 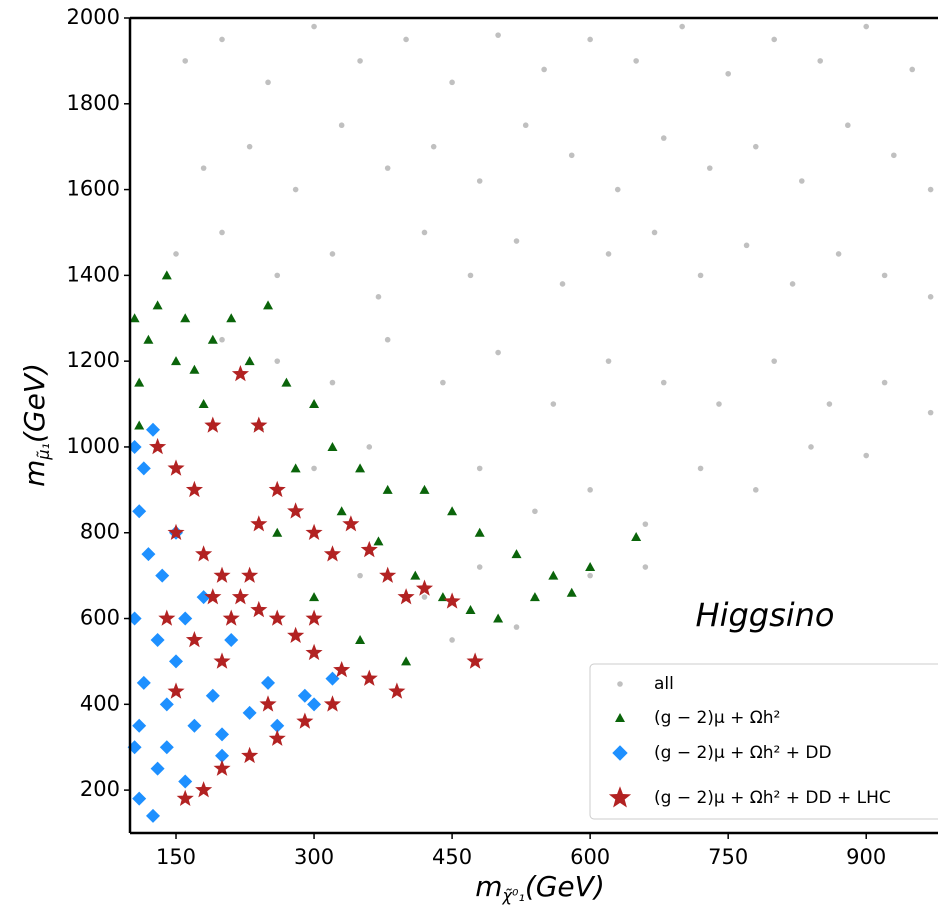 What do you see at coordinates (765, 615) in the screenshot?
I see `annotation: Higgsino` at bounding box center [765, 615].